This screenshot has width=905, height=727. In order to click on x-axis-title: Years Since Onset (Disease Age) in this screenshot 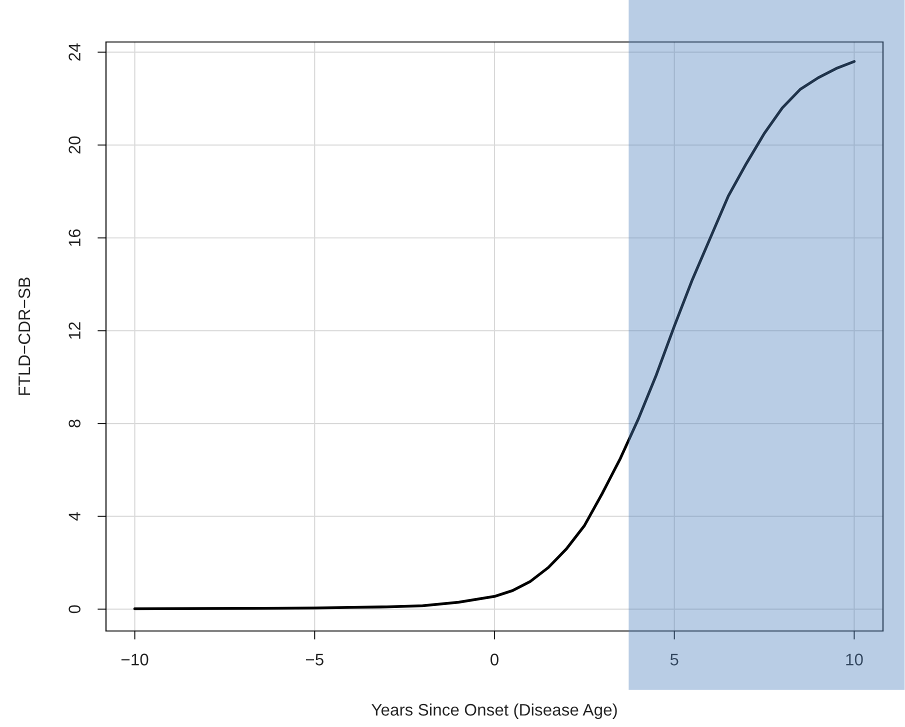, I will do `click(494, 711)`.